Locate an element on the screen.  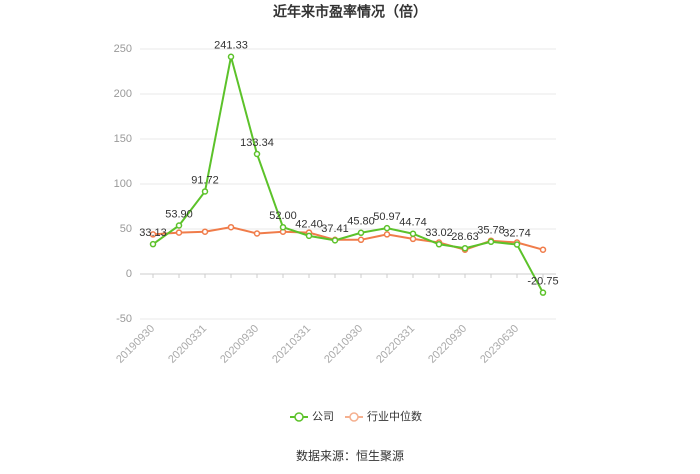
chart-title: 近年来市盈率情况（倍） is located at coordinates (350, 12).